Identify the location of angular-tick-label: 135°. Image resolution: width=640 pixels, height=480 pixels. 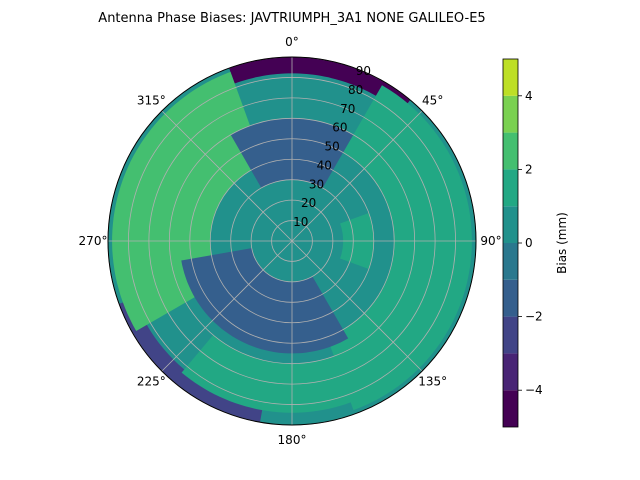
(432, 382).